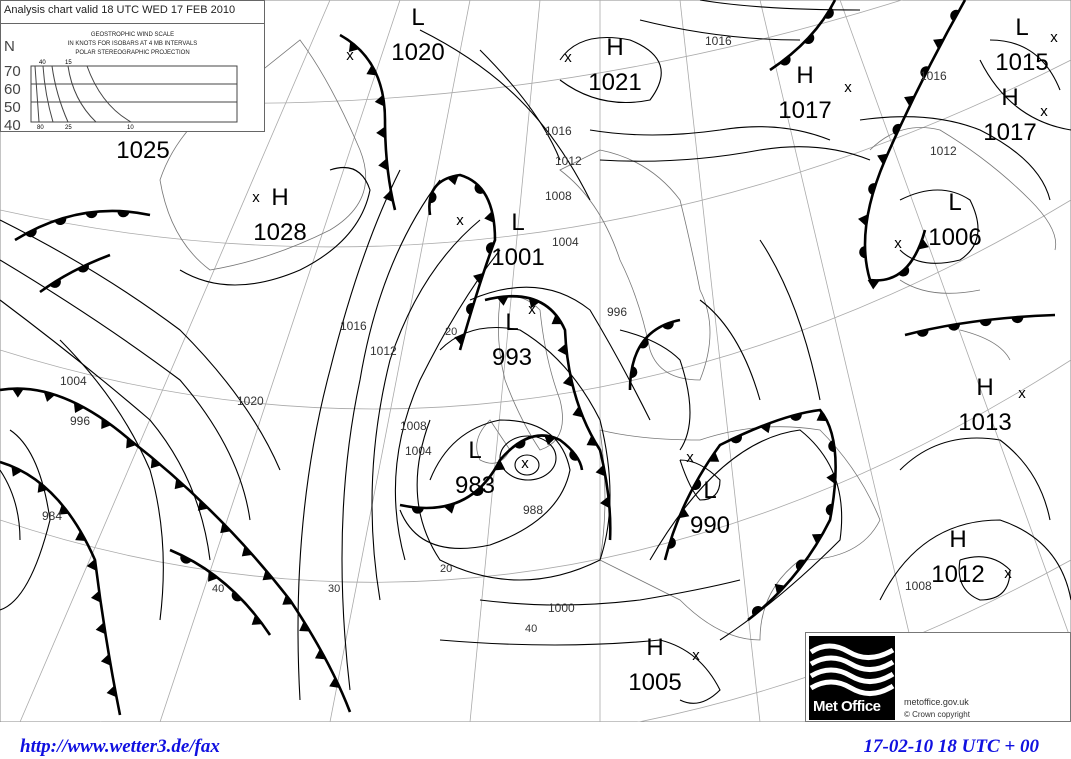 The height and width of the screenshot is (759, 1071). I want to click on central-pressure: 1005, so click(654, 682).